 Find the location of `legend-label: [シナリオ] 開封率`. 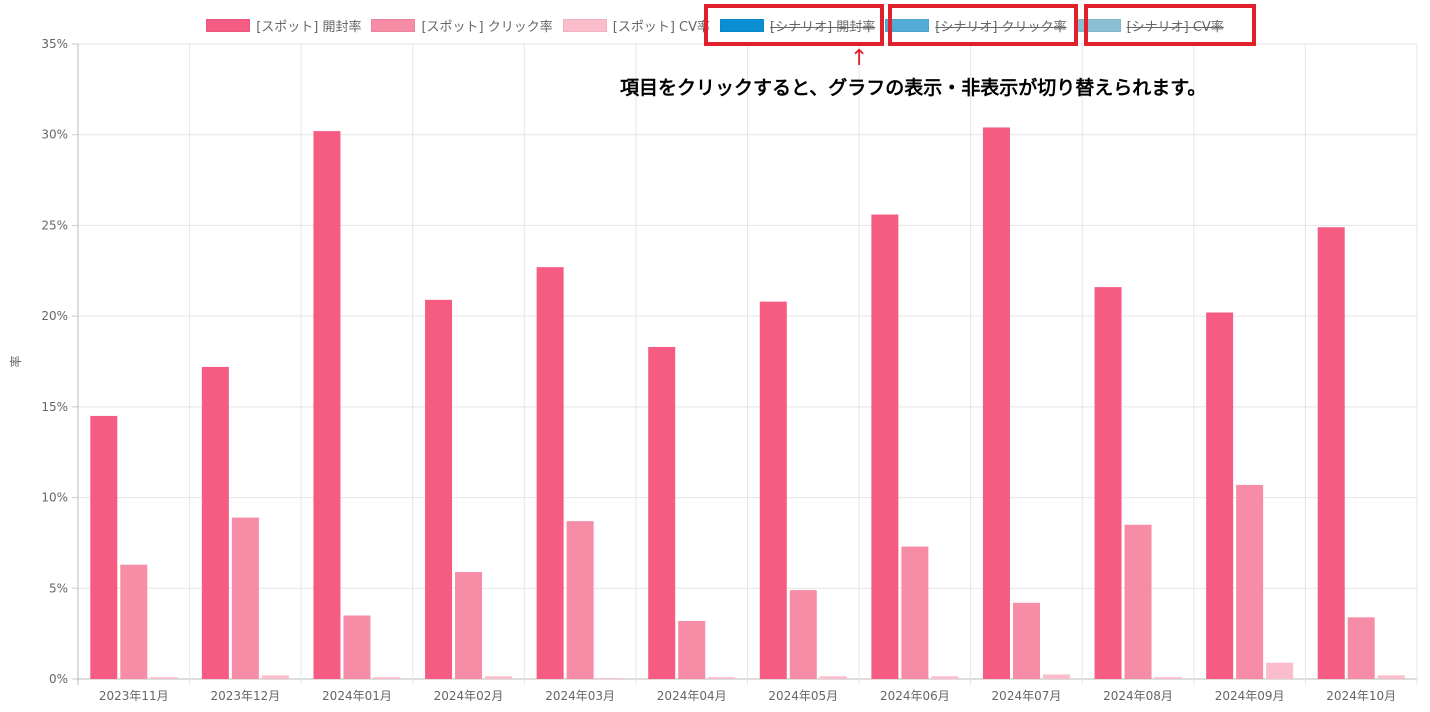

legend-label: [シナリオ] 開封率 is located at coordinates (823, 27).